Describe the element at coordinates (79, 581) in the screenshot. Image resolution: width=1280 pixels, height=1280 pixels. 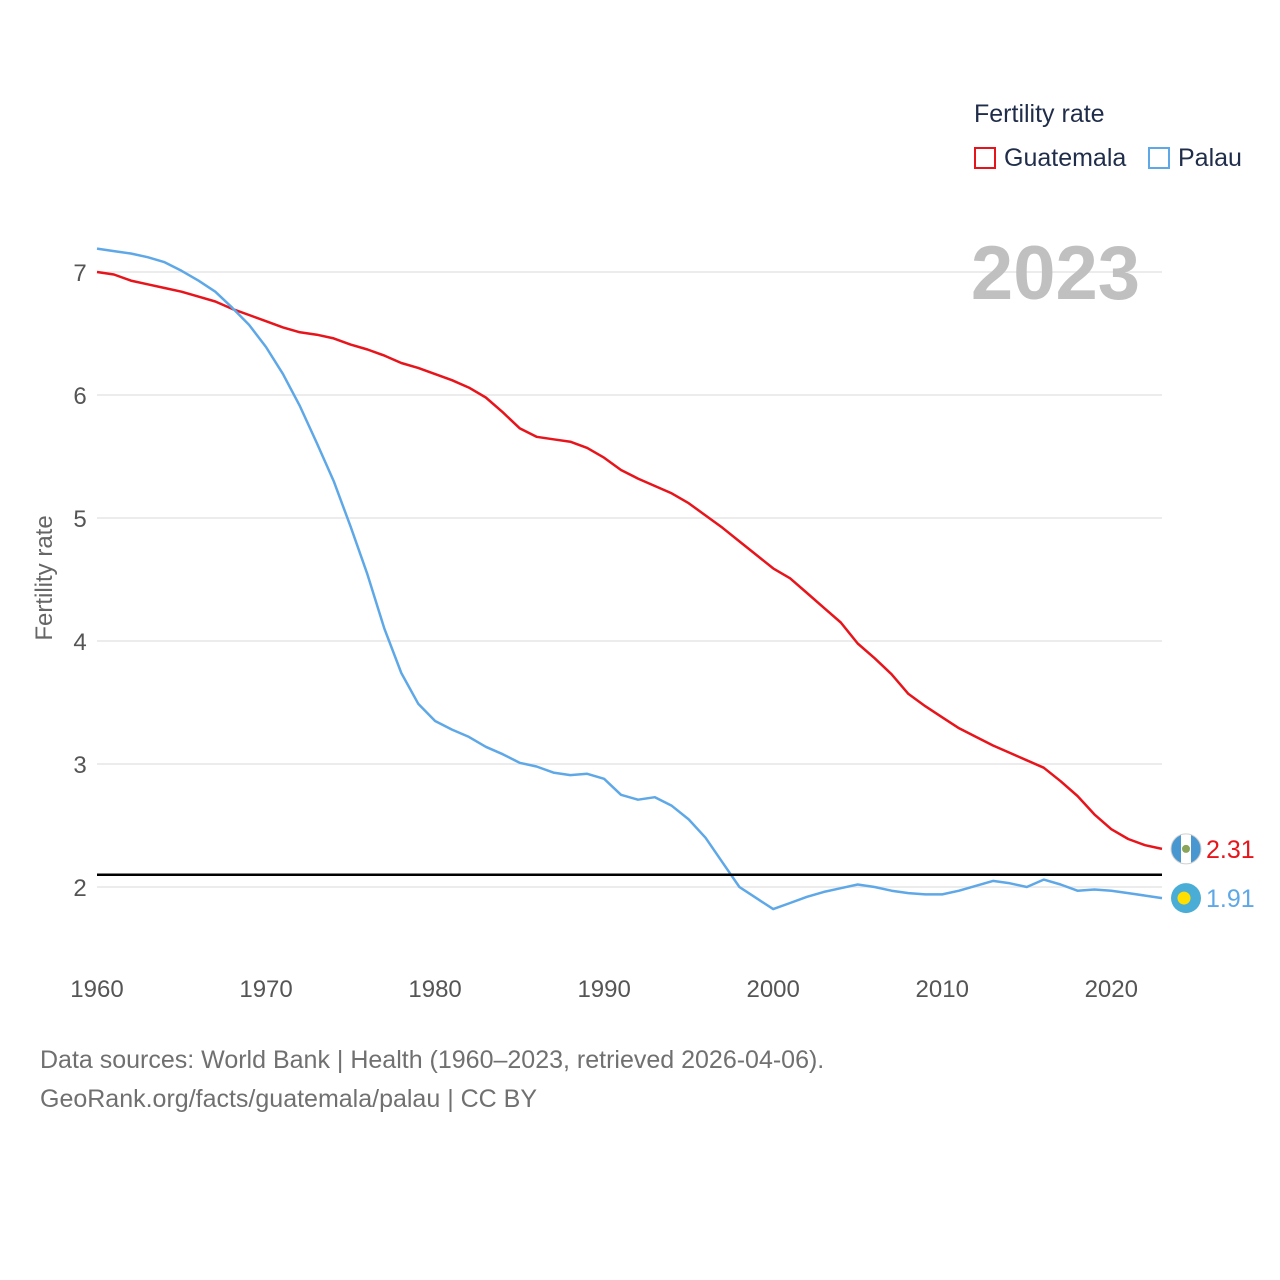
I see `y-axis-ticks: 2 3 4 5 6 7` at that location.